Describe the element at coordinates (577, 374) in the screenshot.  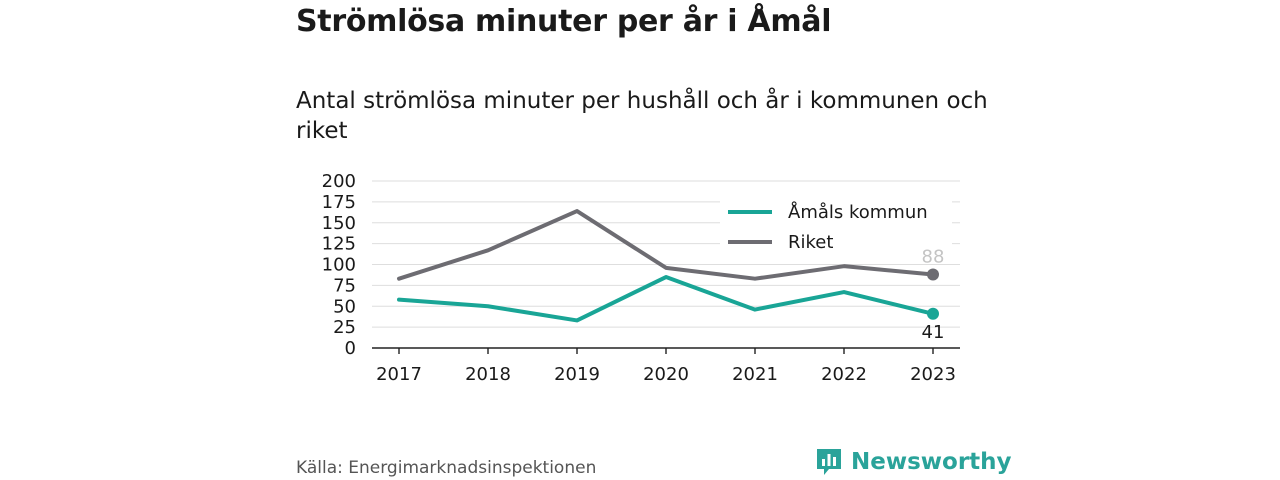
I see `x-tick-label: 2019` at that location.